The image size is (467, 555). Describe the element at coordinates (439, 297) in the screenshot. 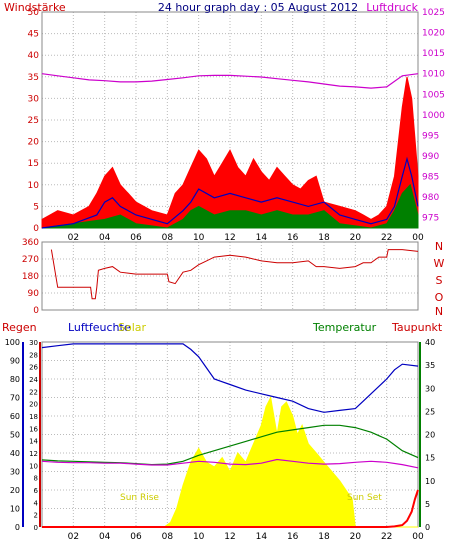

I see `compass-label-o: O` at that location.